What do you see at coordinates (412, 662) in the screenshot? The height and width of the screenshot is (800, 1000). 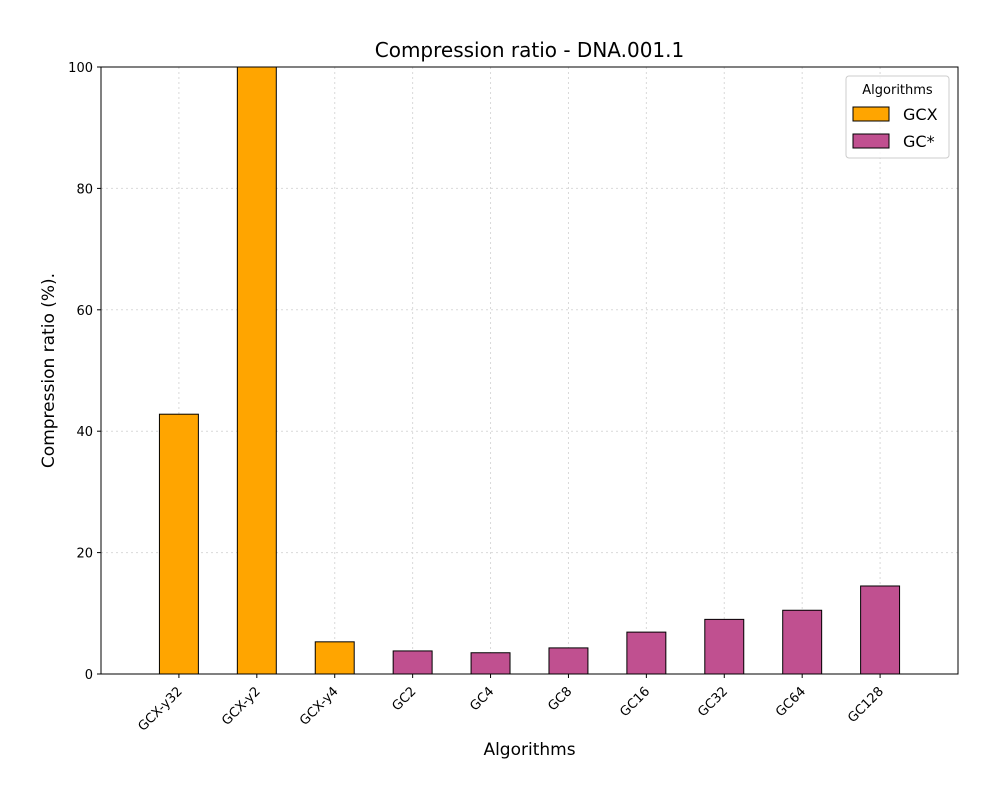 I see `bar-gc2` at bounding box center [412, 662].